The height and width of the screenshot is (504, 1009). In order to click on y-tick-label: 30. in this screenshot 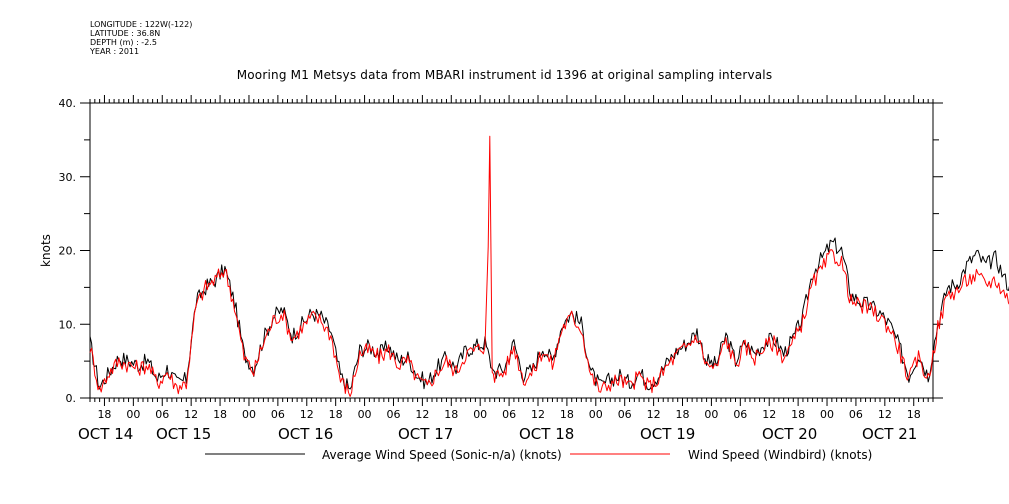, I will do `click(68, 177)`.